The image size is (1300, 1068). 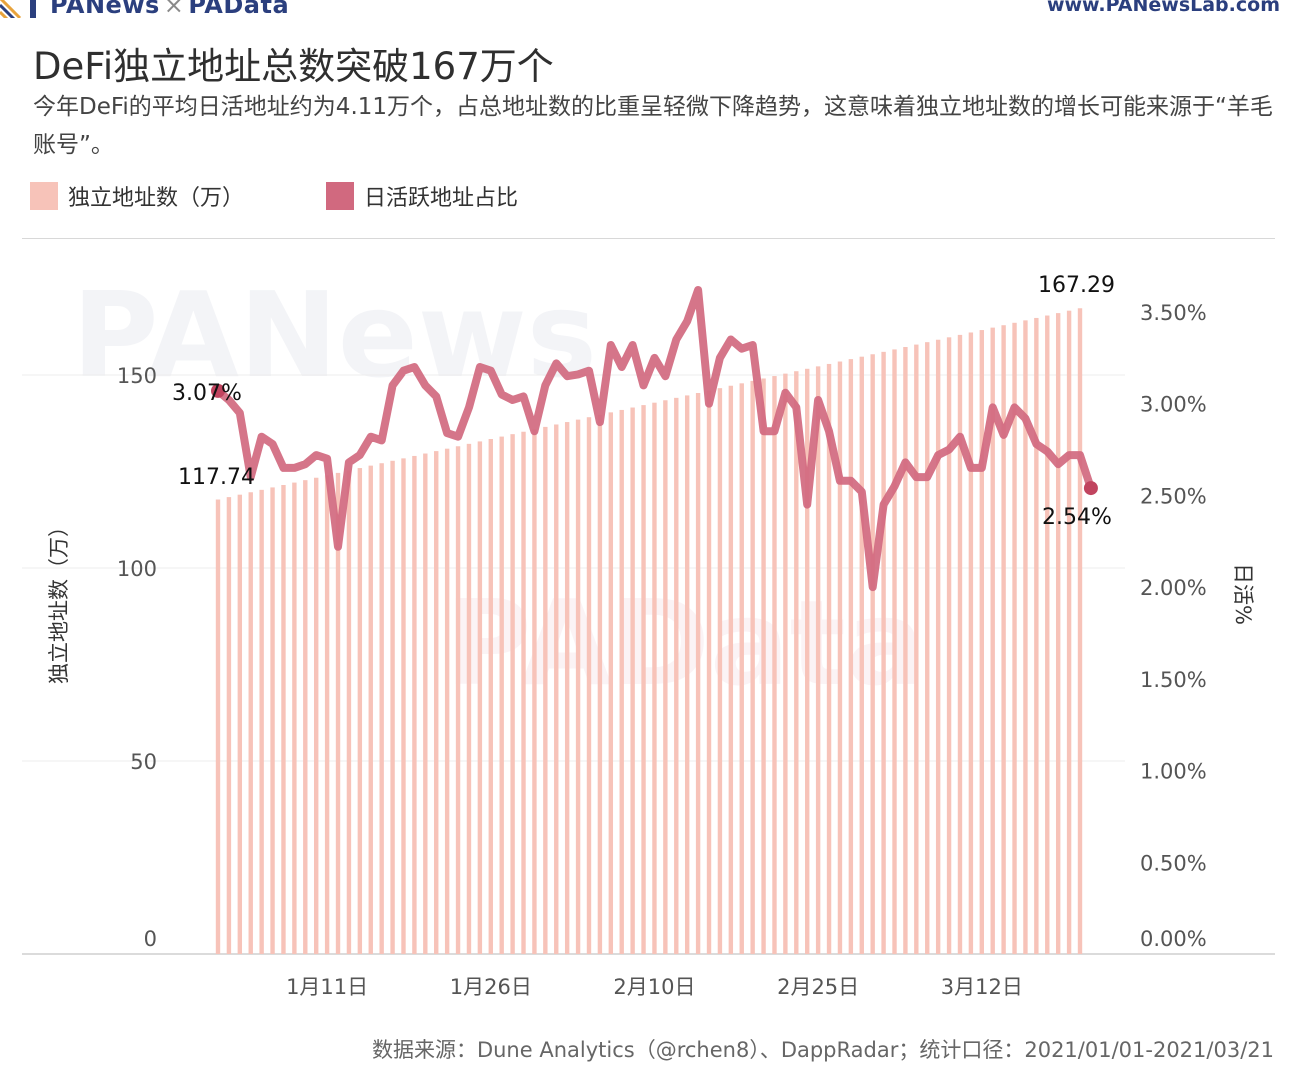 What do you see at coordinates (1173, 313) in the screenshot?
I see `y-right-tick-label: 3.50%` at bounding box center [1173, 313].